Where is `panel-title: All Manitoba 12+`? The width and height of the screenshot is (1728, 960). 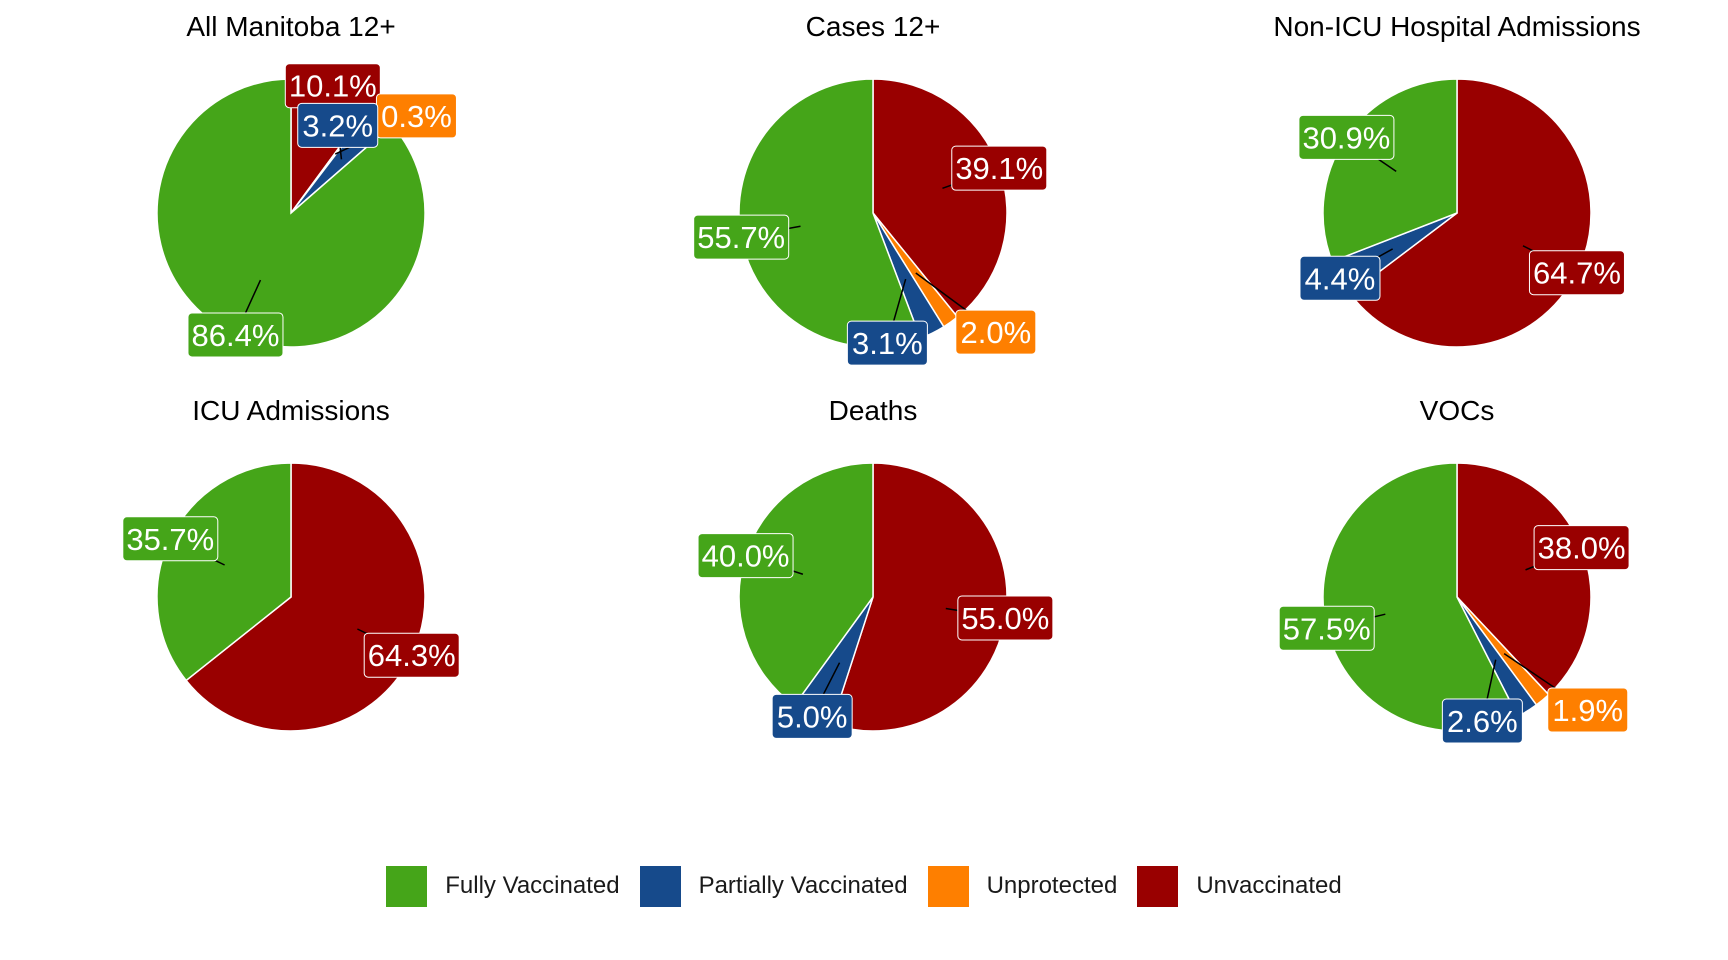 panel-title: All Manitoba 12+ is located at coordinates (290, 26).